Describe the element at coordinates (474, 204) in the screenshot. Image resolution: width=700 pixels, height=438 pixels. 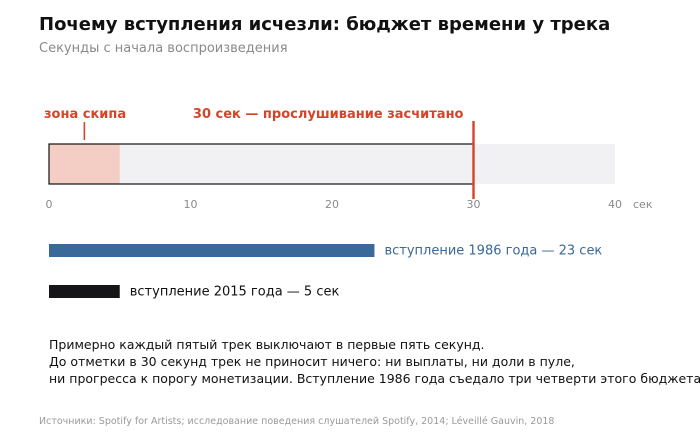
I see `x-tick-label: 30` at that location.